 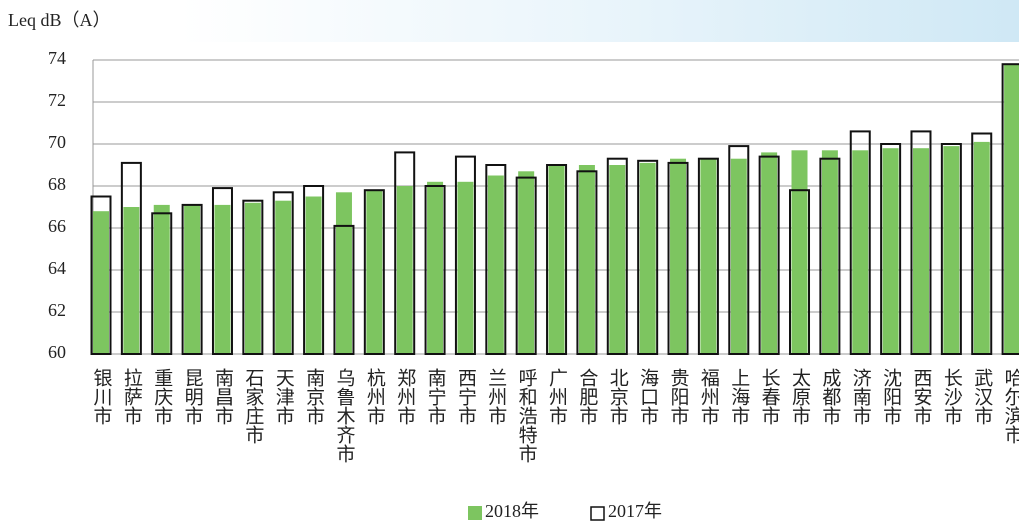 I want to click on x-tick-label: 西宁市, so click(x=466, y=396).